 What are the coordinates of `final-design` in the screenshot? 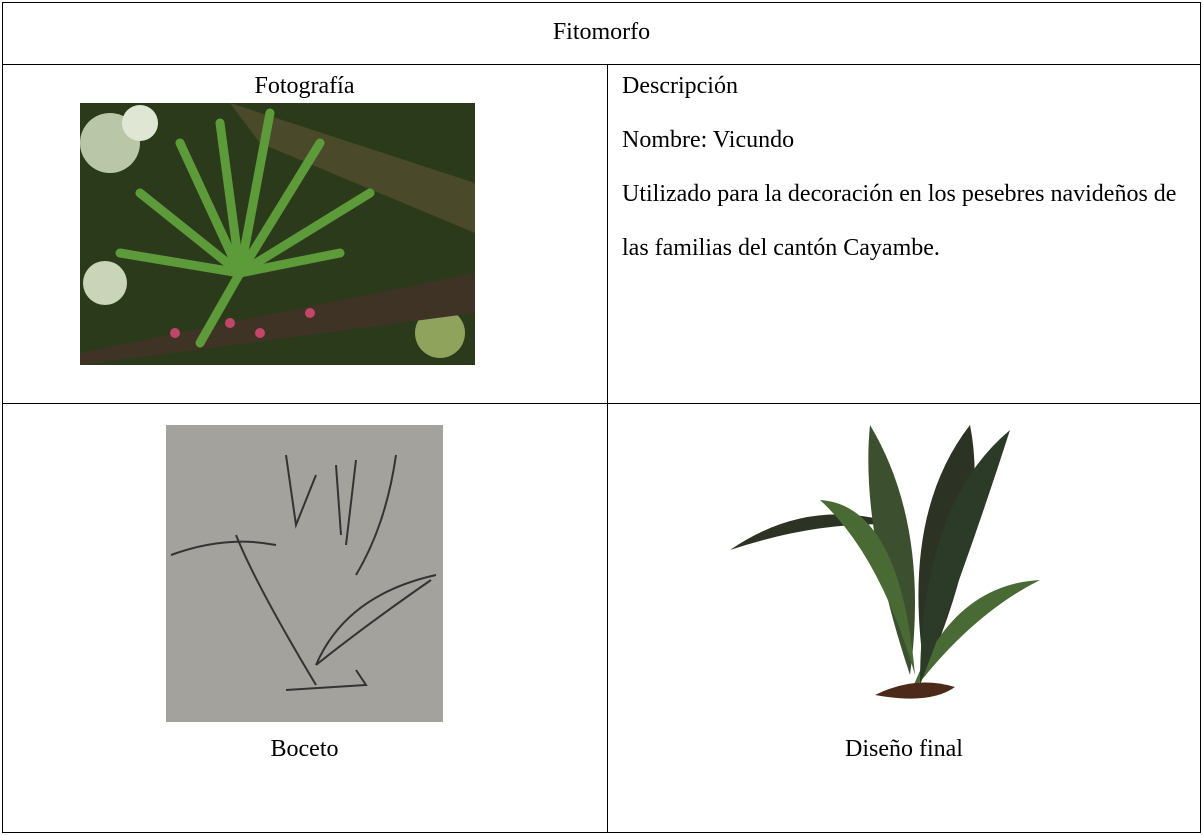 It's located at (885, 562).